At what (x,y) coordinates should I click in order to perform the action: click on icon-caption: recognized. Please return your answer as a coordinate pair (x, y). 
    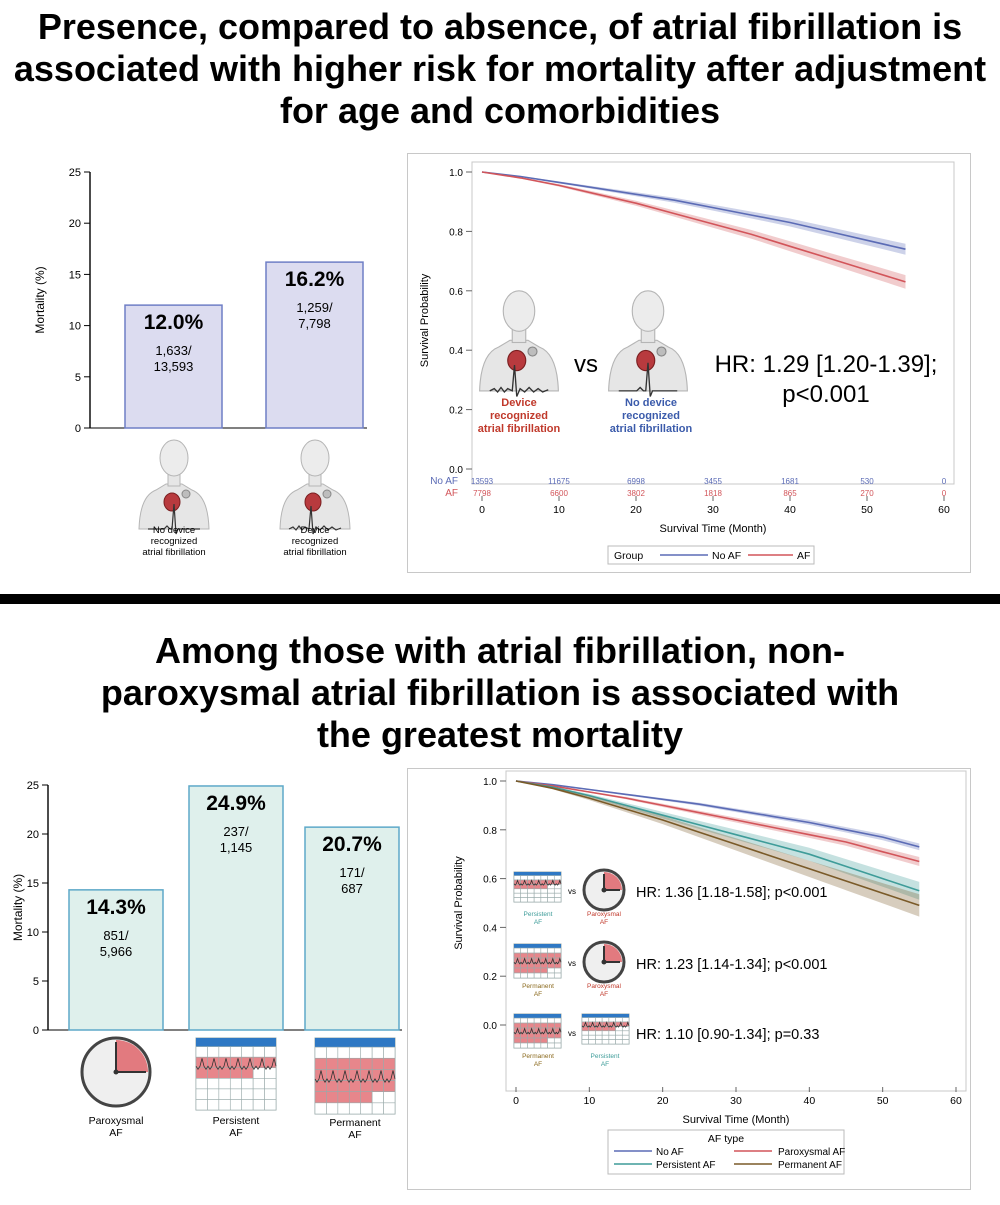
    Looking at the image, I should click on (174, 541).